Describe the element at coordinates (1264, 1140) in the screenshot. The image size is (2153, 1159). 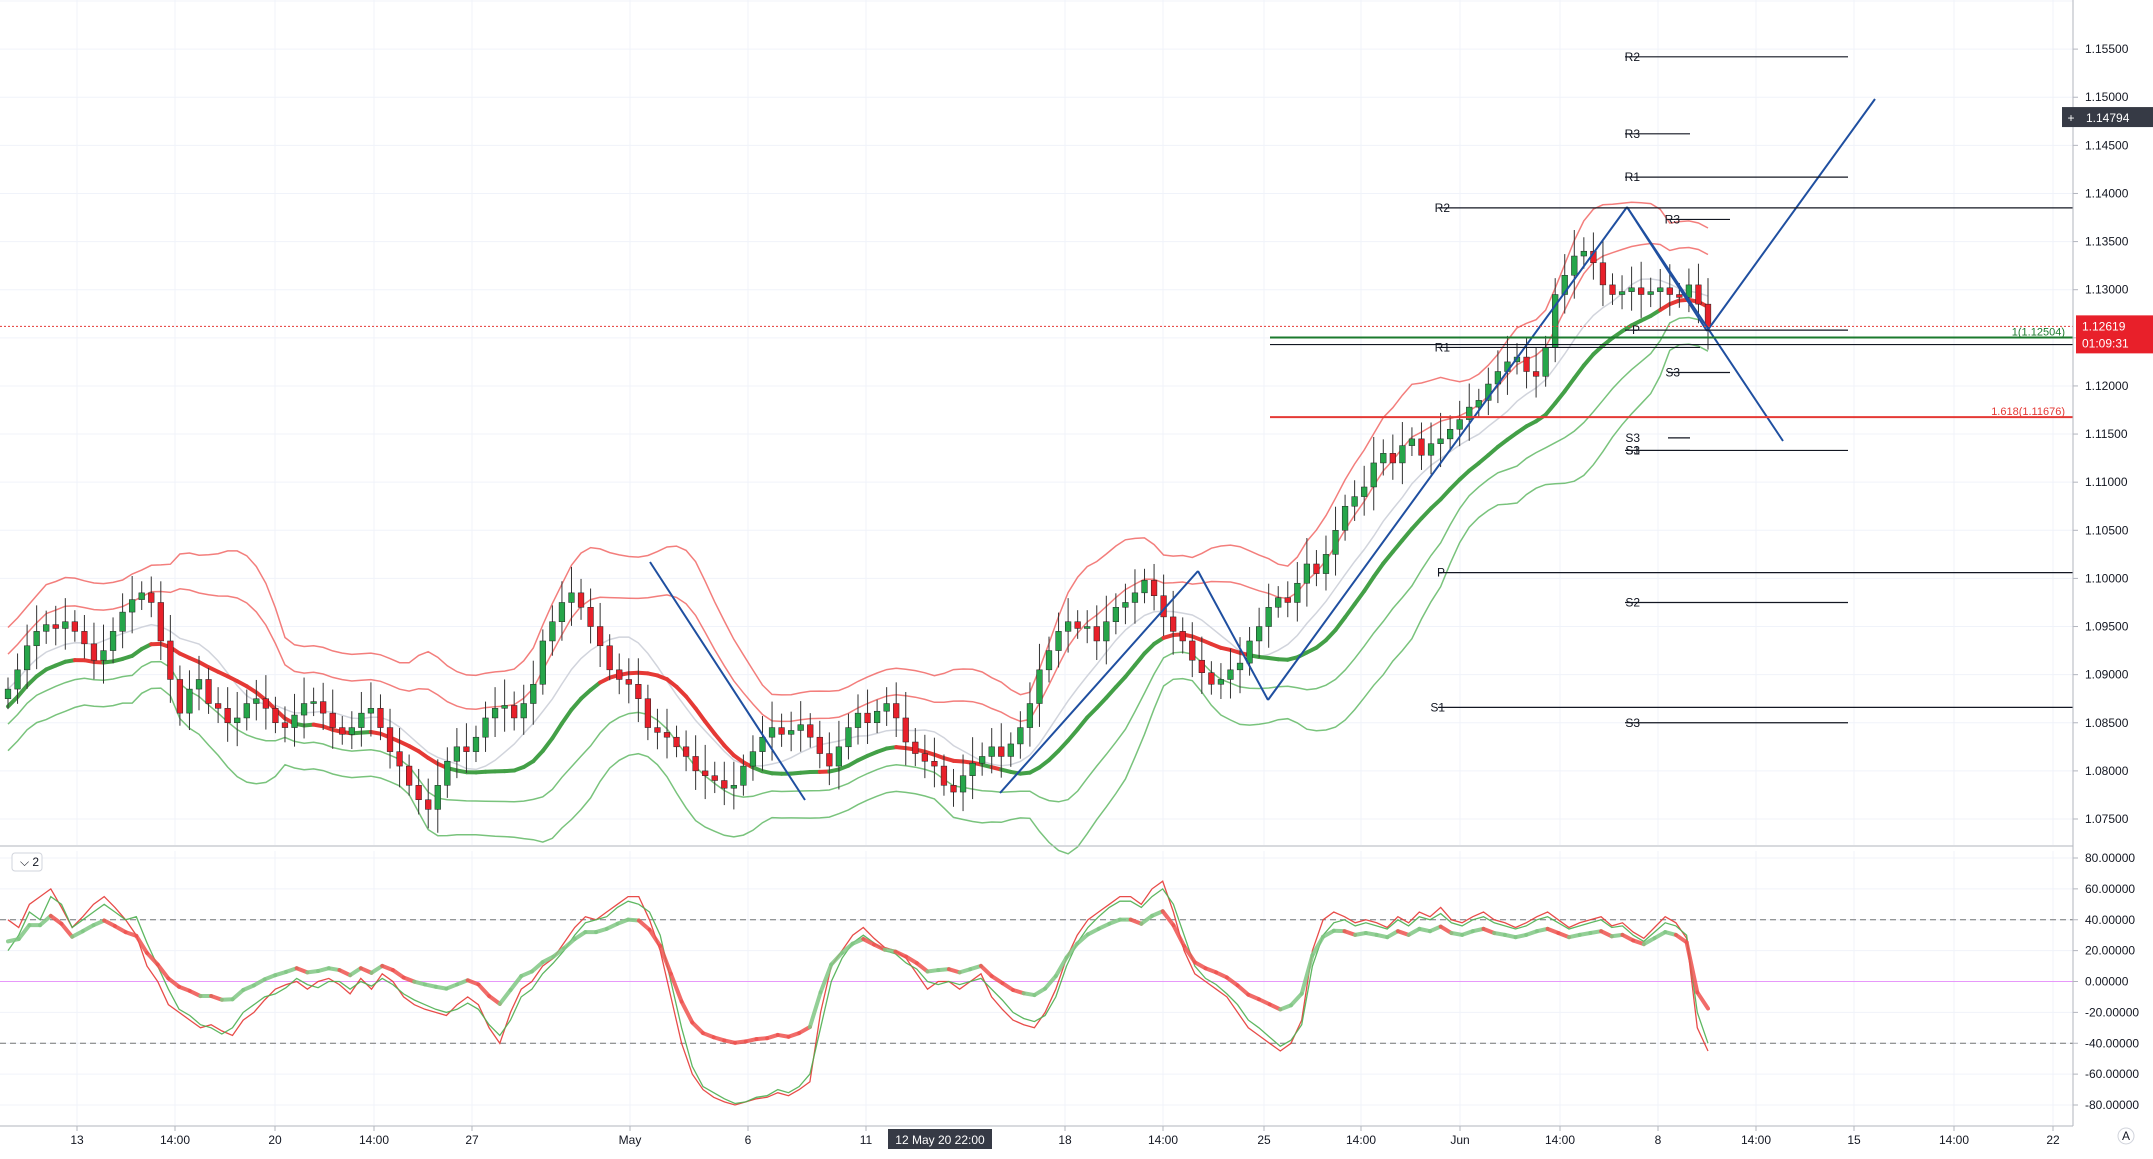
I see `time-tick-label: 25` at that location.